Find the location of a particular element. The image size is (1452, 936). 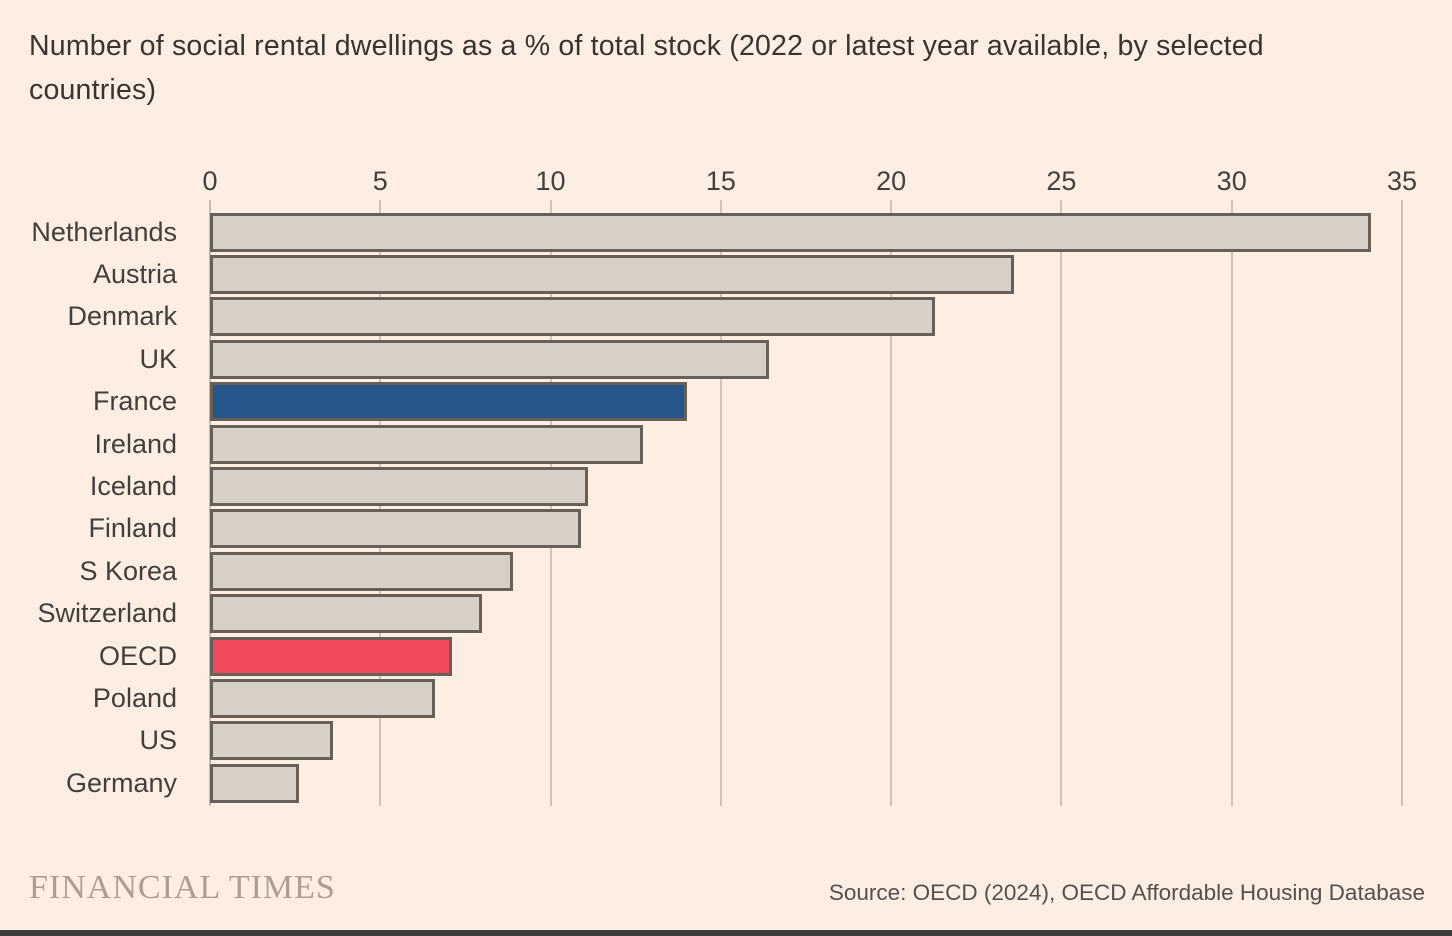

bar-s-korea is located at coordinates (362, 571).